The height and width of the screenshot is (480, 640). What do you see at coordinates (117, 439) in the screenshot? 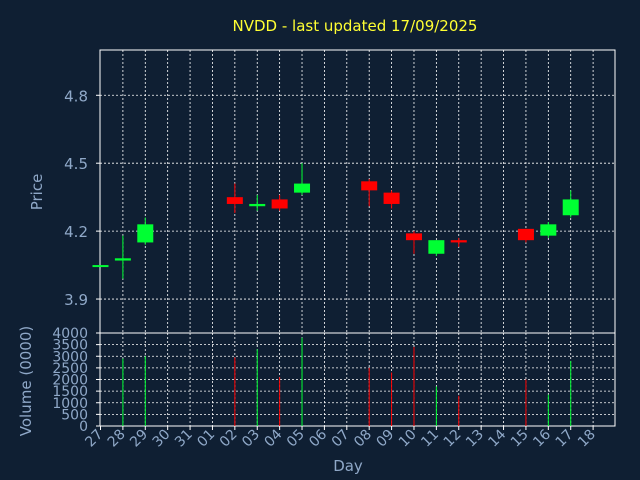
I see `x-tick-label: 28` at bounding box center [117, 439].